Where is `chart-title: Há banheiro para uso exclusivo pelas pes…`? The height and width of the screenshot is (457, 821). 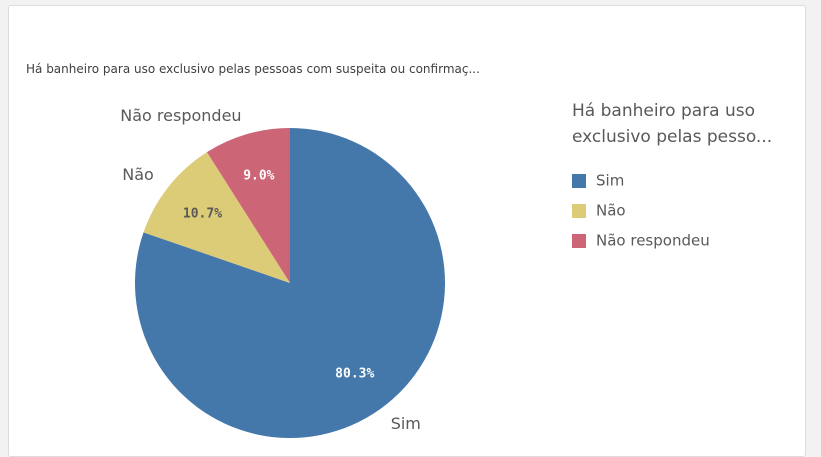
chart-title: Há banheiro para uso exclusivo pelas pes… is located at coordinates (253, 69).